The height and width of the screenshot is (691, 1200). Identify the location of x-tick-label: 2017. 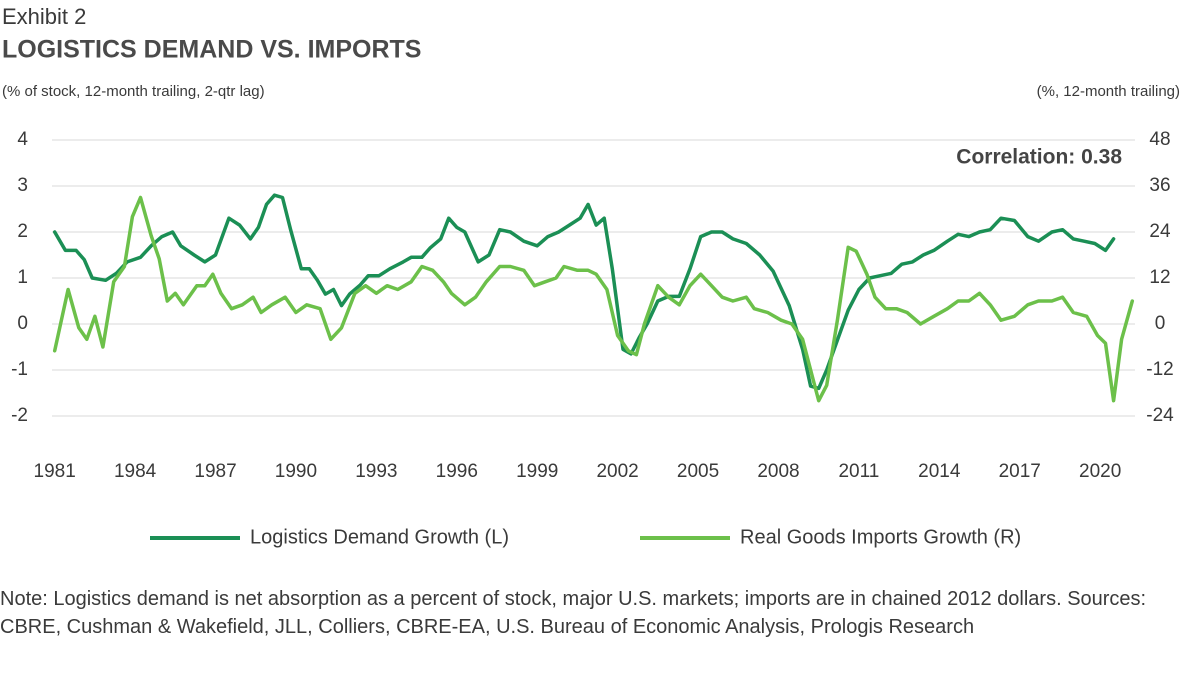
(1020, 471).